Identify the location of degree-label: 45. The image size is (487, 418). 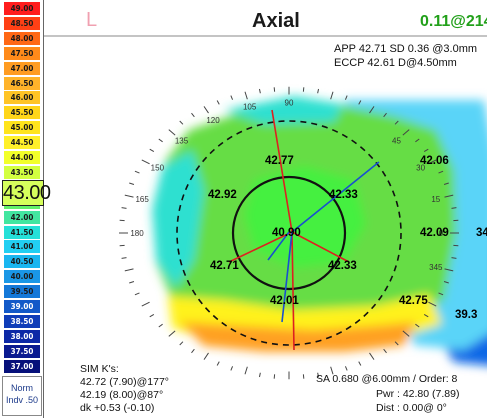
(396, 141).